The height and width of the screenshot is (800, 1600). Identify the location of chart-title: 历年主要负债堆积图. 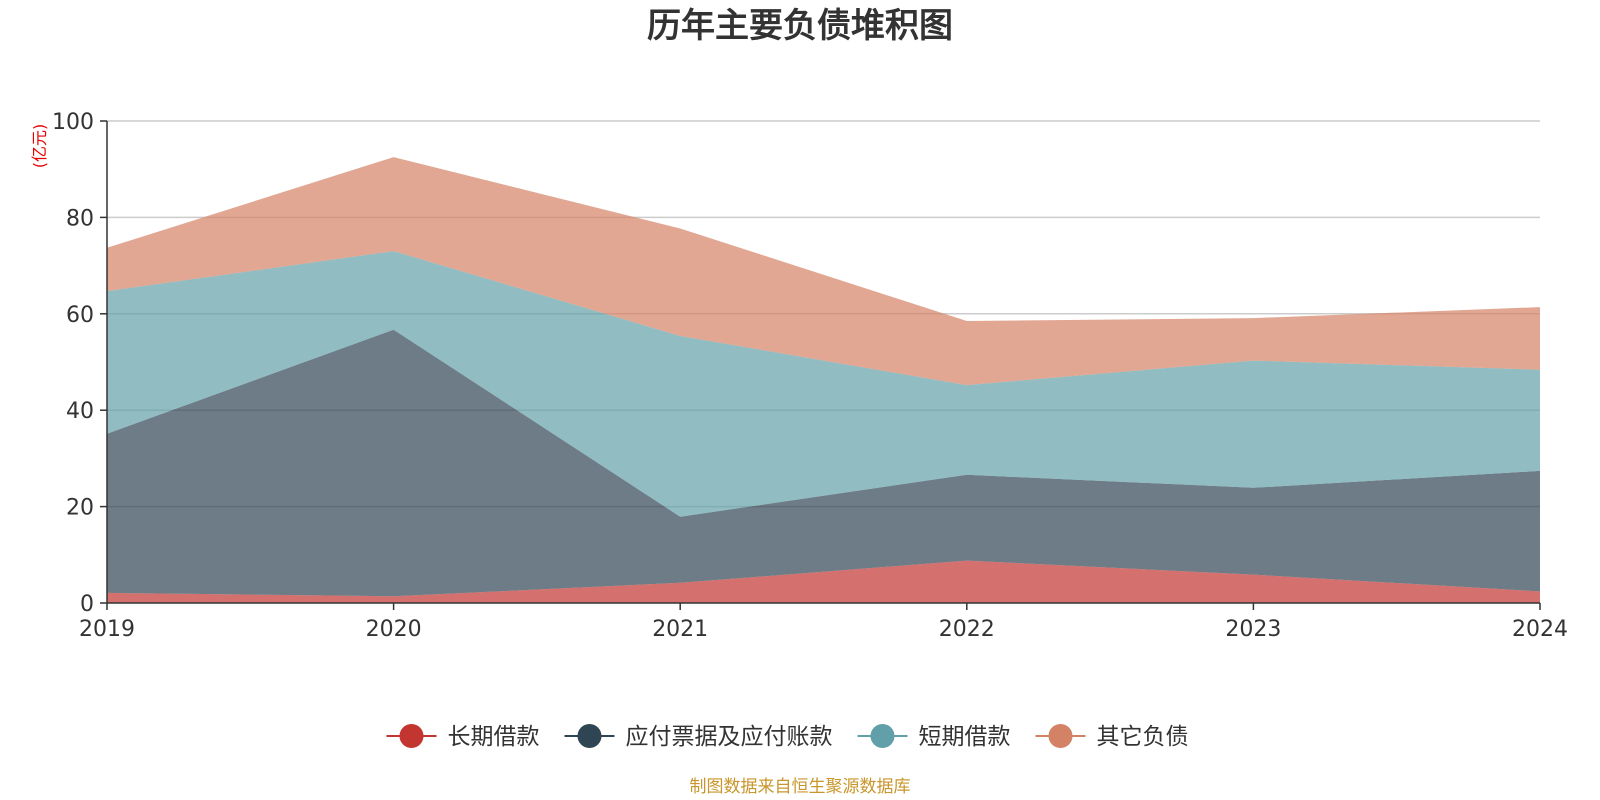
(800, 26).